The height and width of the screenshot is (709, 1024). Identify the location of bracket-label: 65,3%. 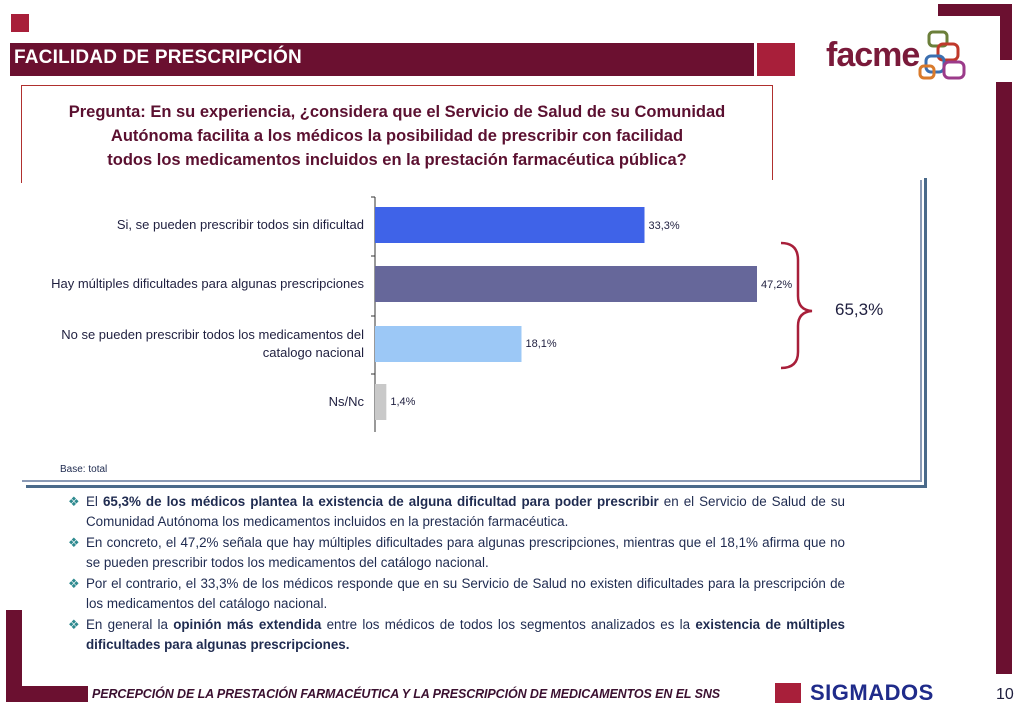
(859, 309).